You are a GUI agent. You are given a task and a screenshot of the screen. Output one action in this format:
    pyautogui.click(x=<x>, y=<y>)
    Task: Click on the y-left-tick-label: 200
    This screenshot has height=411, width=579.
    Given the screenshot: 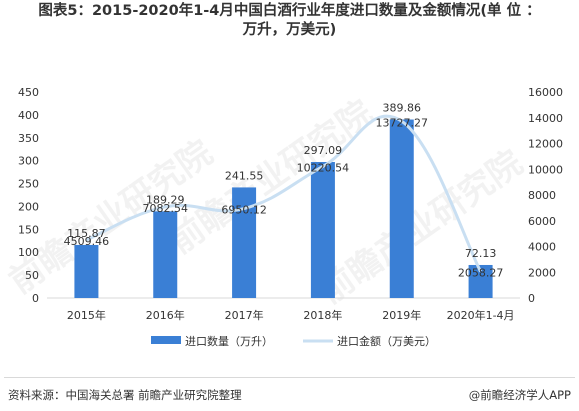 What is the action you would take?
    pyautogui.click(x=28, y=206)
    